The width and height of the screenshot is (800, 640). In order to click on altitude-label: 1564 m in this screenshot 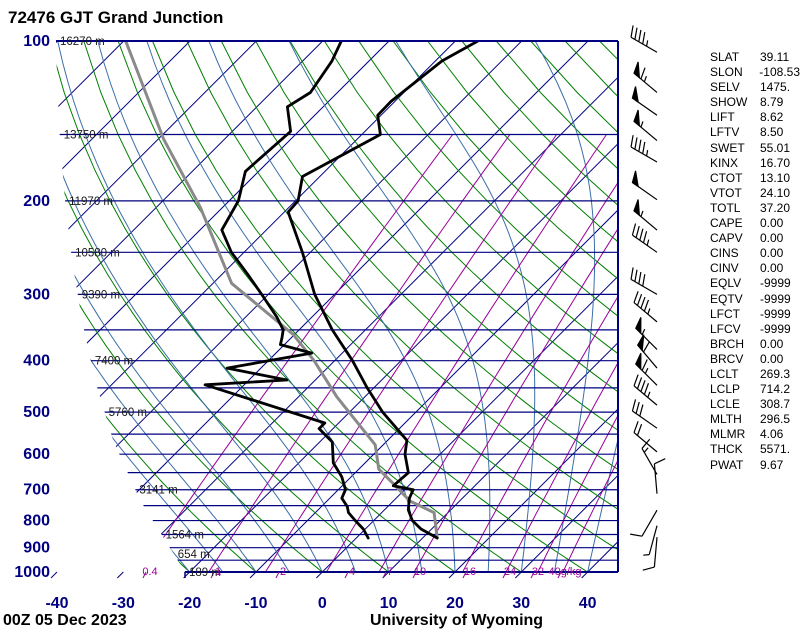, I will do `click(185, 536)`.